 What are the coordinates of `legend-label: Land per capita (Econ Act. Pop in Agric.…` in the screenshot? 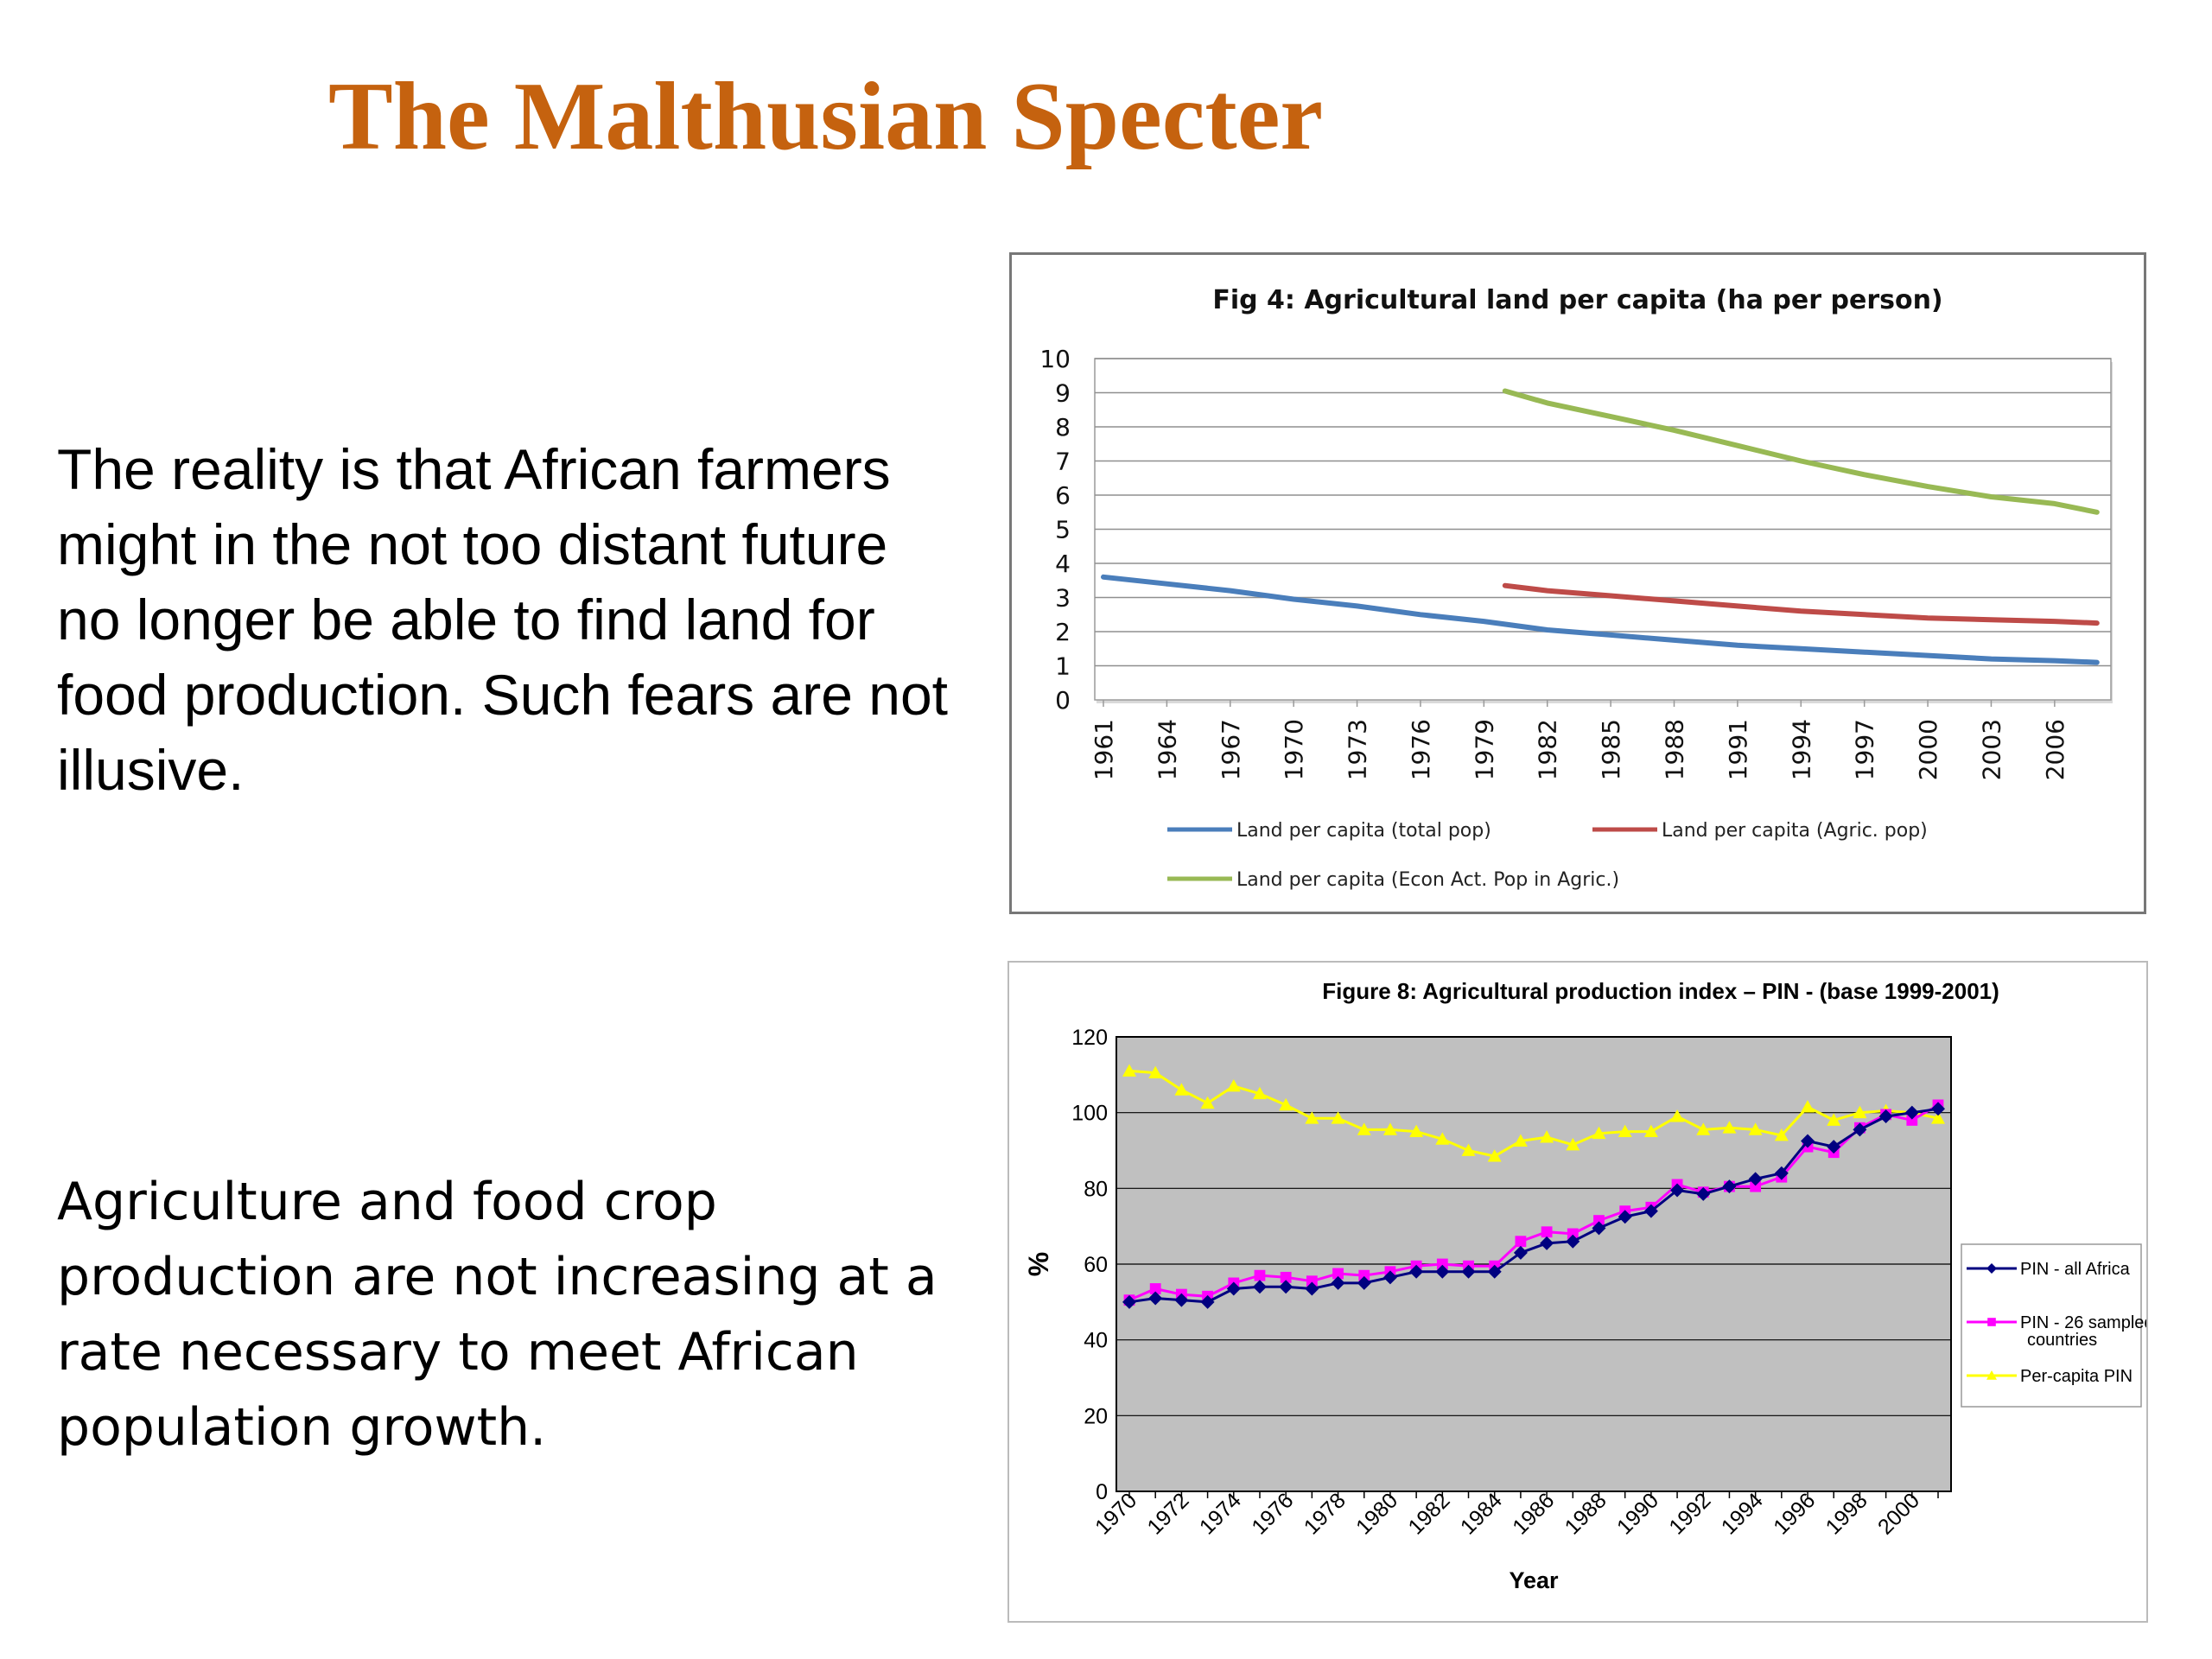 It's located at (1427, 880).